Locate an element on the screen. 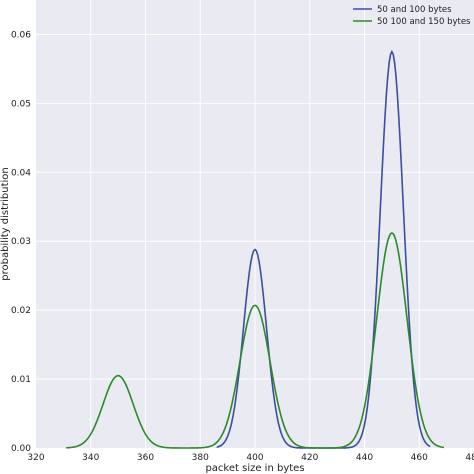  x-tick-label: 380 is located at coordinates (200, 458).